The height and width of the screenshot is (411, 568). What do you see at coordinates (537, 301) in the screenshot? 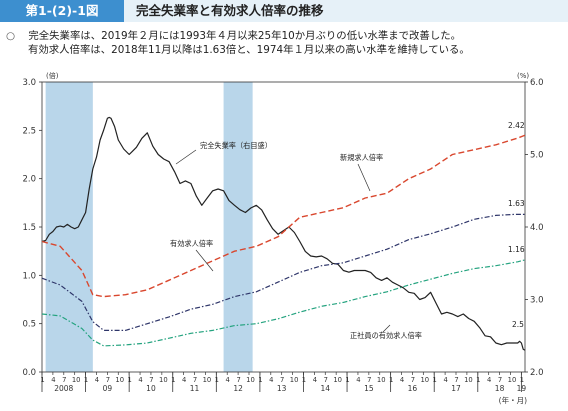
I see `right-axis-label-1: 3.0` at bounding box center [537, 301].